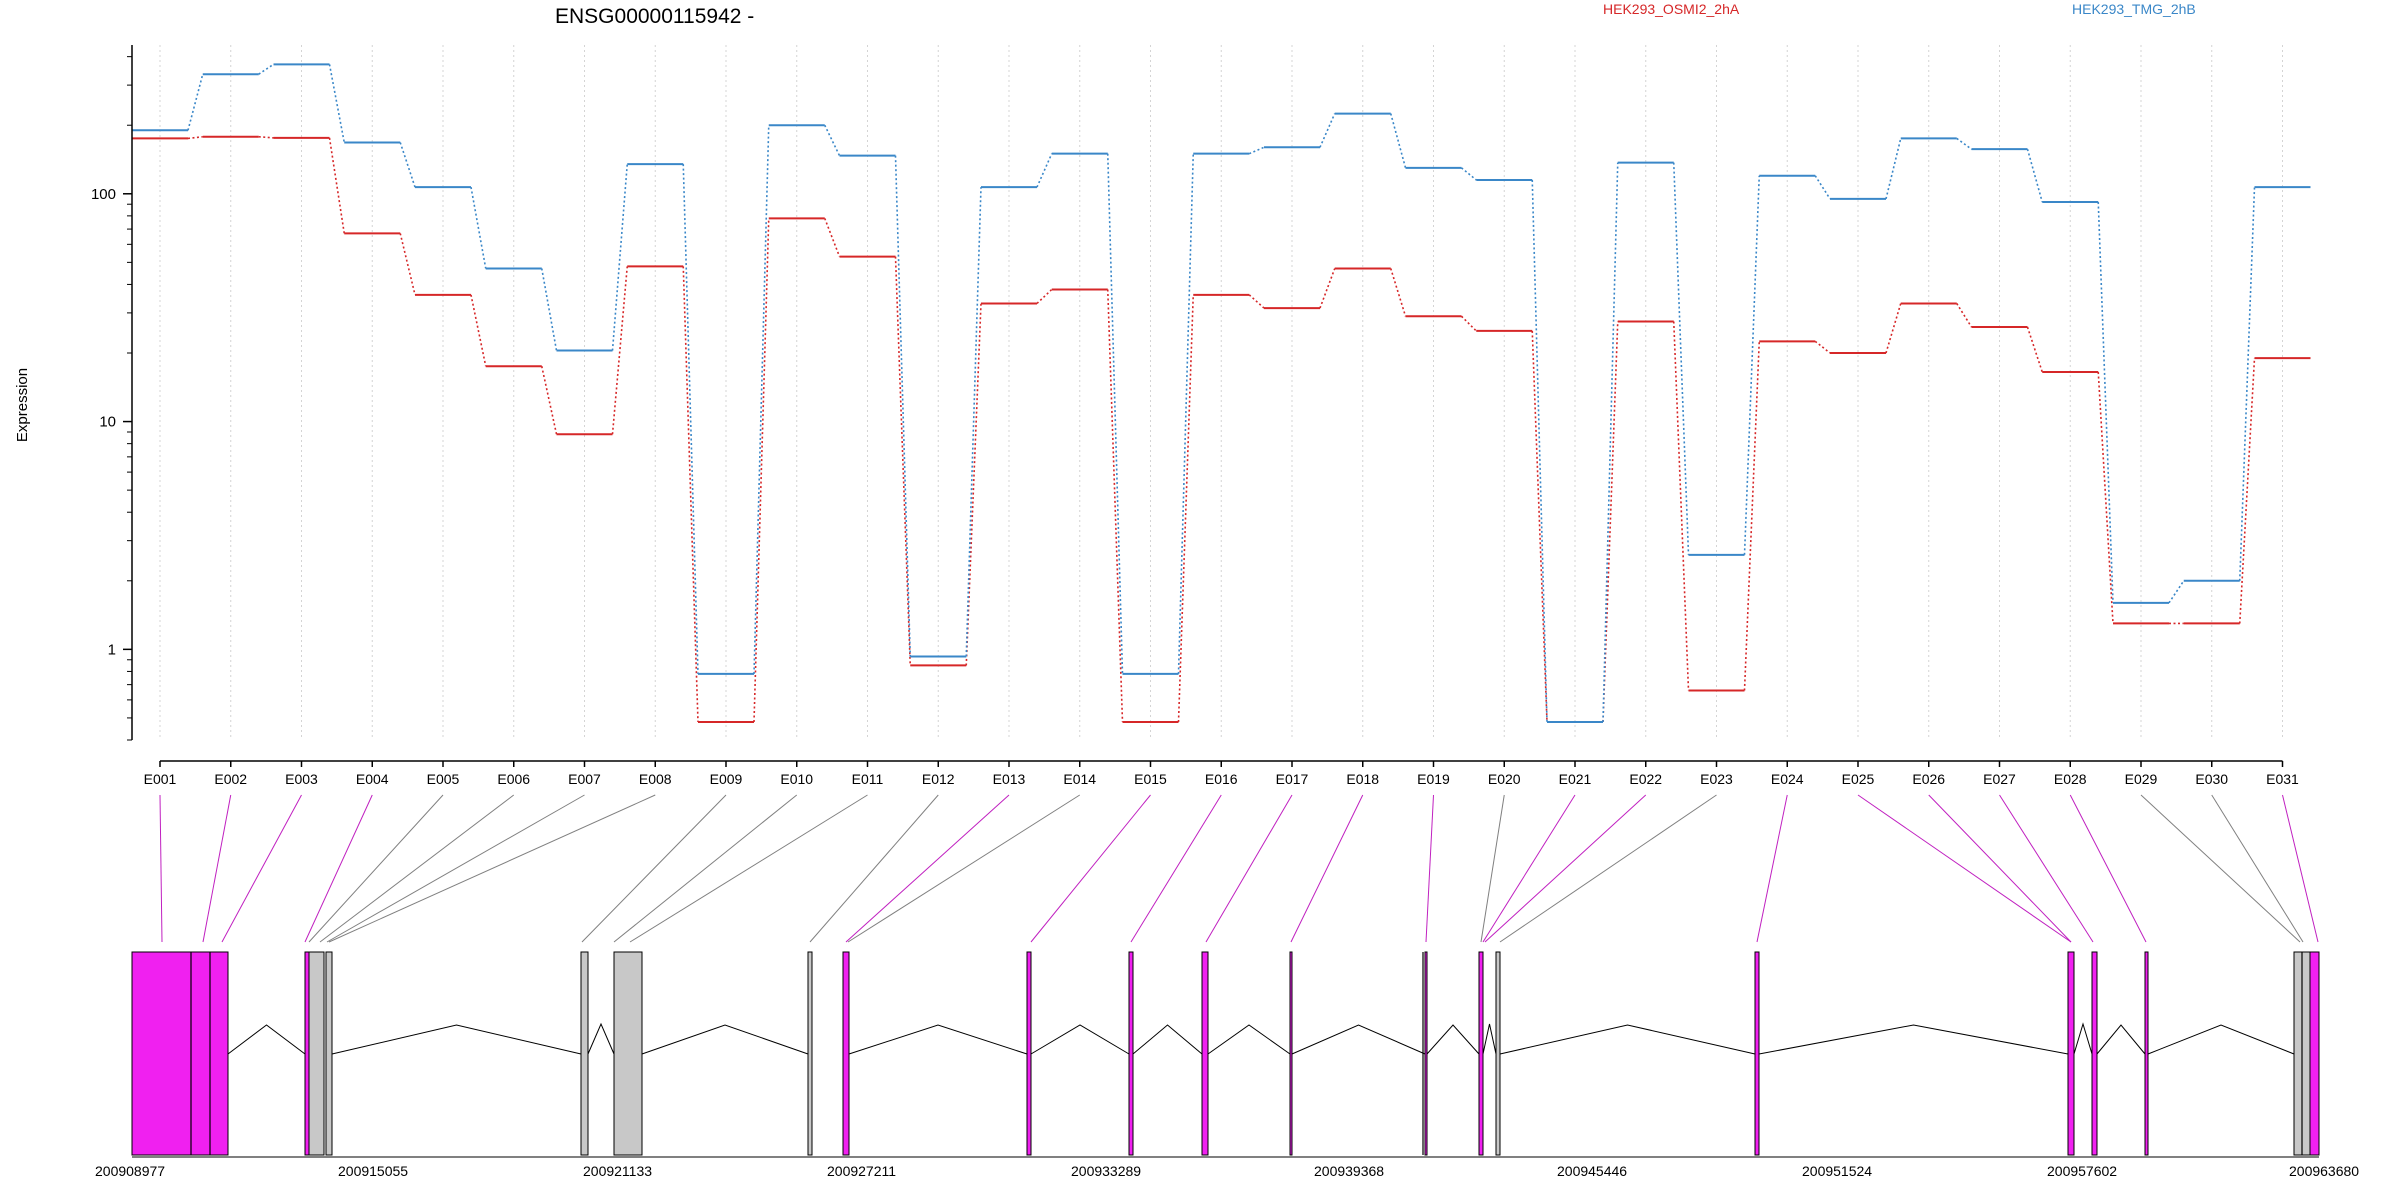 The image size is (2400, 1200). Describe the element at coordinates (130, 1171) in the screenshot. I see `genomic-coordinate-label: 200908977` at that location.